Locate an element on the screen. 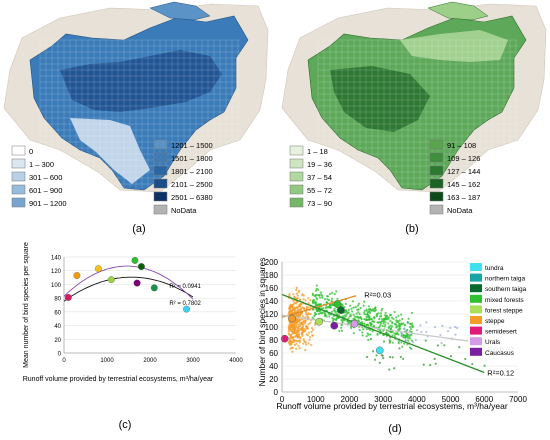 This screenshot has height=440, width=550. mean-point is located at coordinates (284, 338).